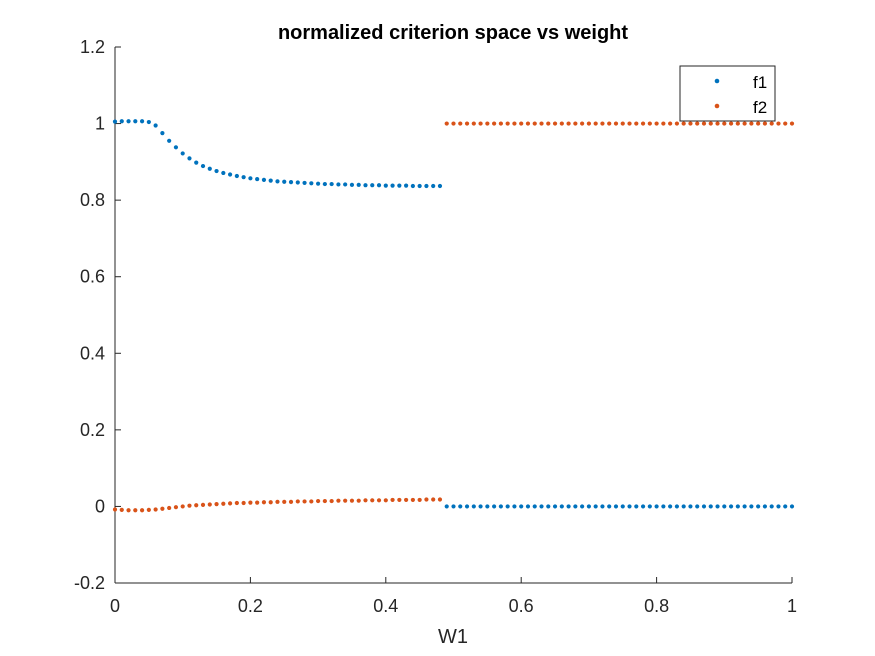 The image size is (875, 656). I want to click on legend-label-f1: f1, so click(760, 82).